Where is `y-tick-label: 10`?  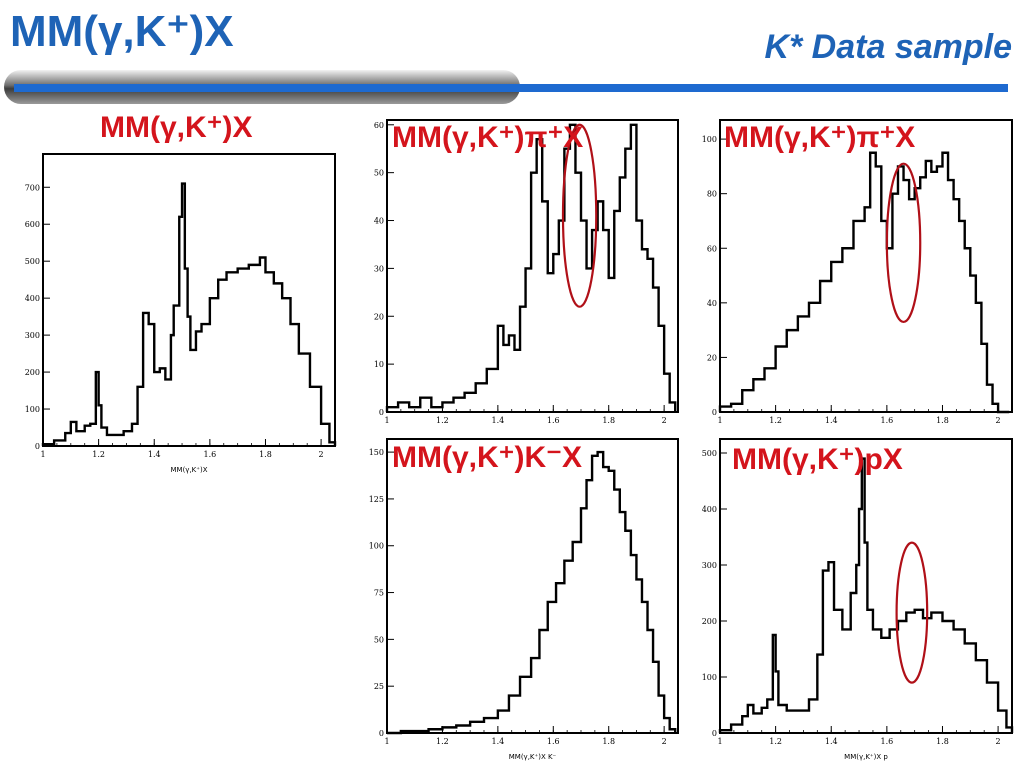
y-tick-label: 10 is located at coordinates (379, 364).